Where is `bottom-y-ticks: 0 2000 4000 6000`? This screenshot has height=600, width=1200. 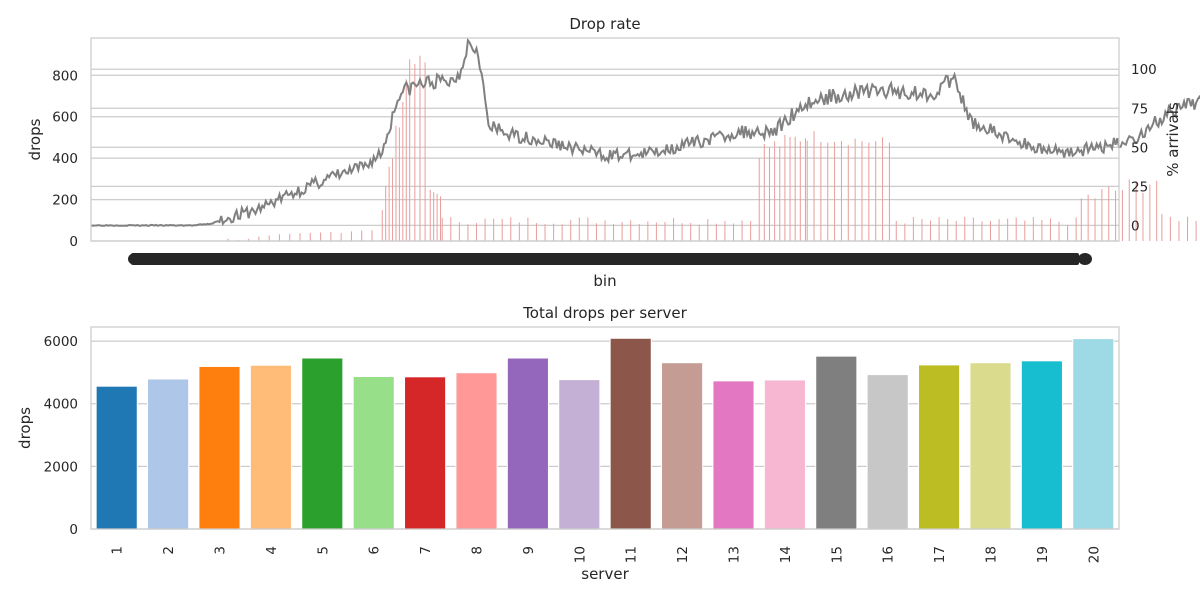 bottom-y-ticks: 0 2000 4000 6000 is located at coordinates (61, 436).